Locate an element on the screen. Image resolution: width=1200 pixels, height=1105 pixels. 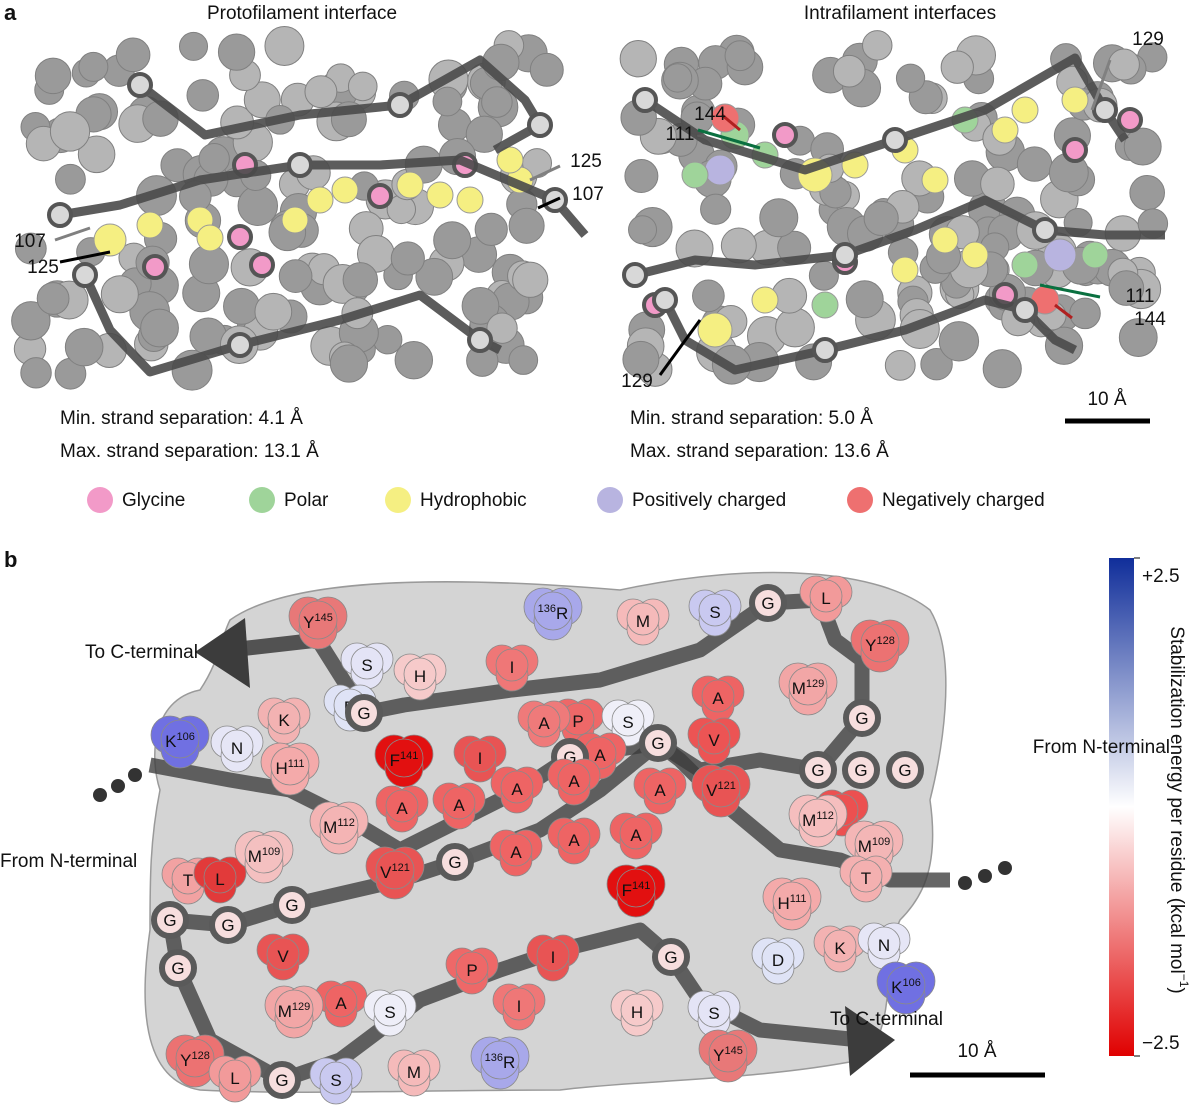
residue-letter: N is located at coordinates (237, 748).